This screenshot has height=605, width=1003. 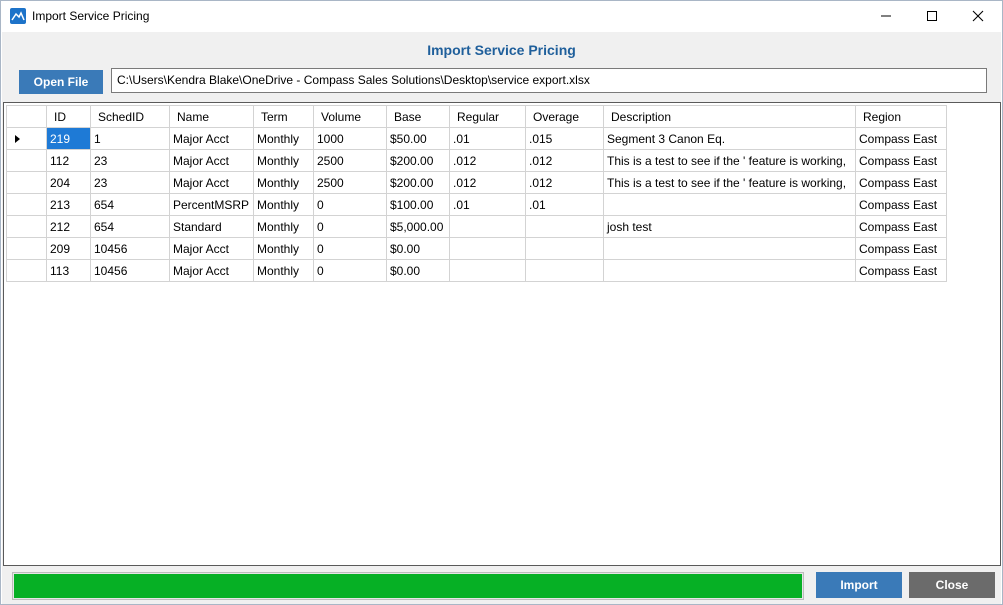 I want to click on column-header-regular: Regular, so click(x=487, y=116).